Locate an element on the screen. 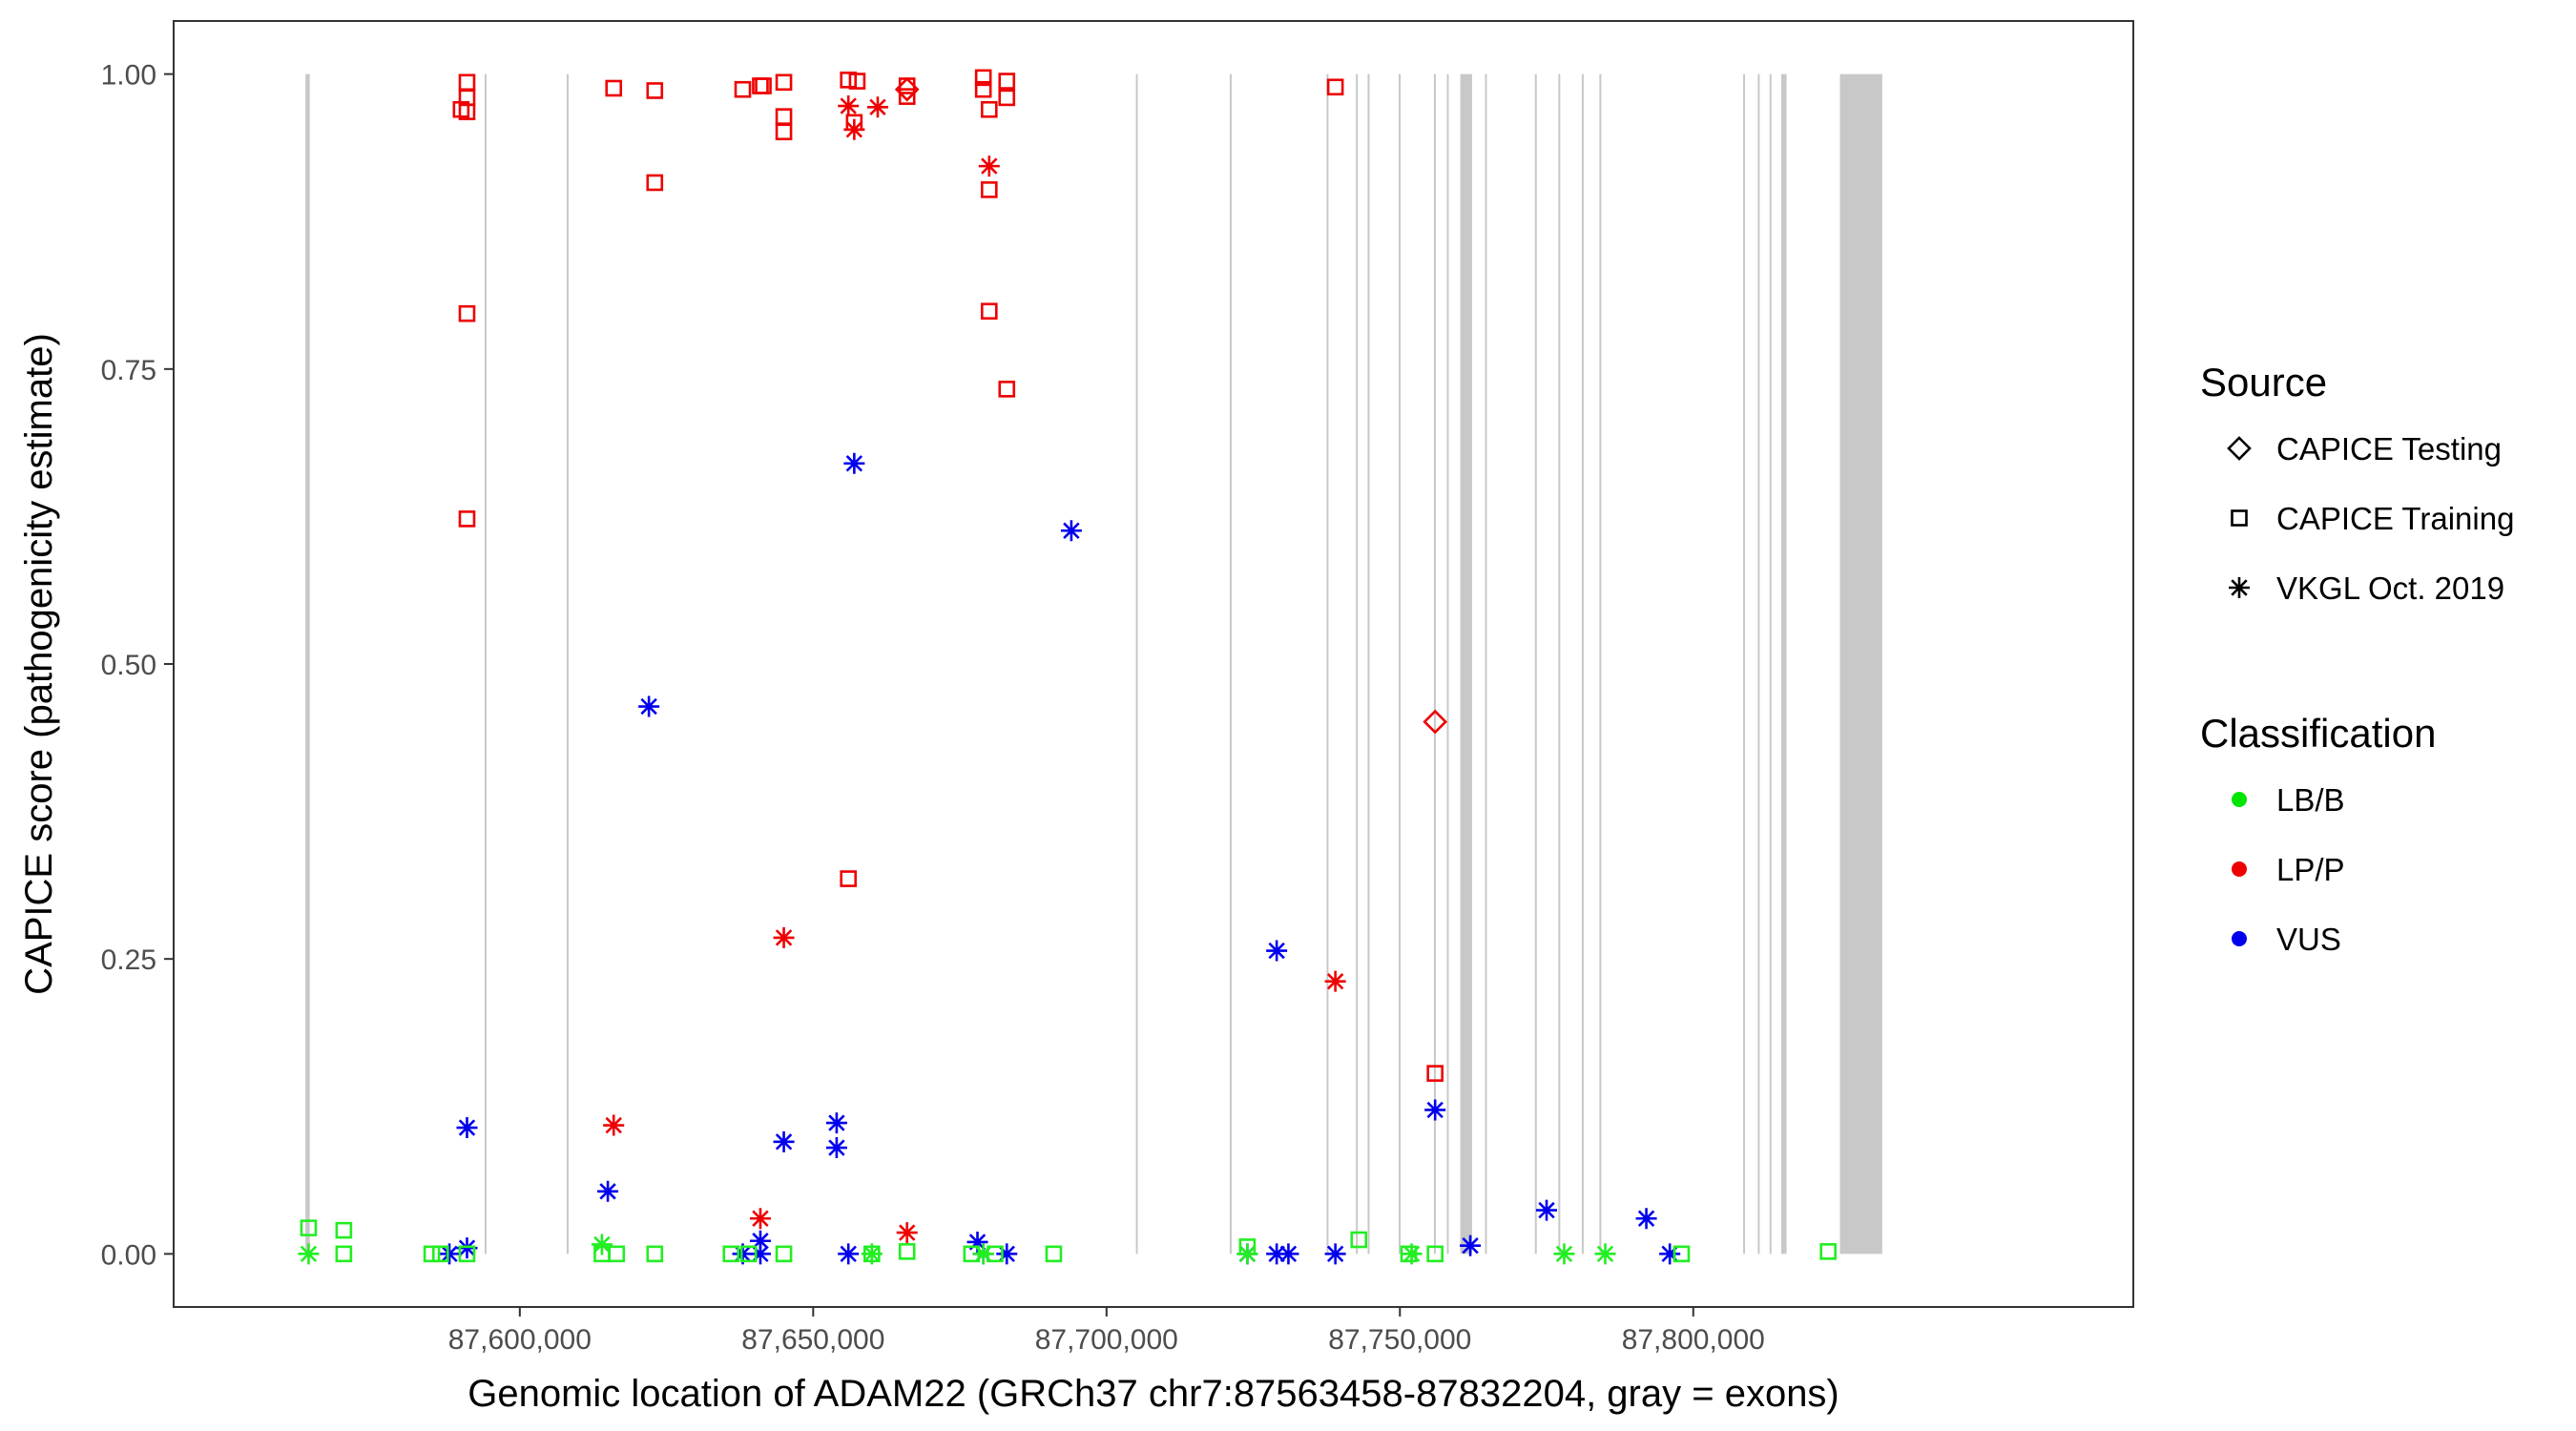 This screenshot has height=1431, width=2576. y-tick-label: 0.00 is located at coordinates (128, 1255).